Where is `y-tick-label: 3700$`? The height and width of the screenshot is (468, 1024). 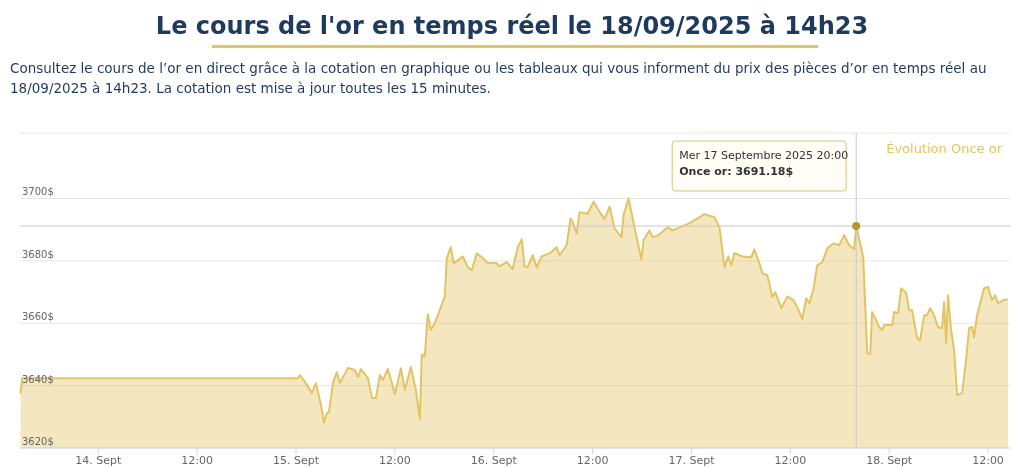
y-tick-label: 3700$ is located at coordinates (38, 192).